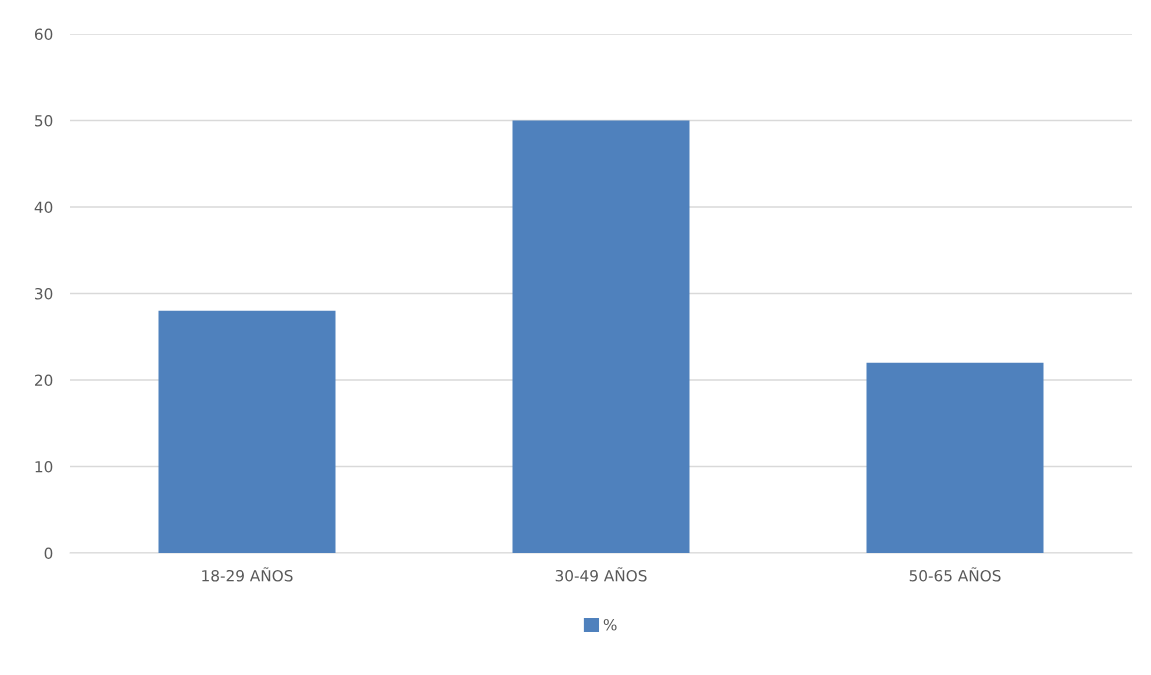  What do you see at coordinates (610, 624) in the screenshot?
I see `legend-label: %` at bounding box center [610, 624].